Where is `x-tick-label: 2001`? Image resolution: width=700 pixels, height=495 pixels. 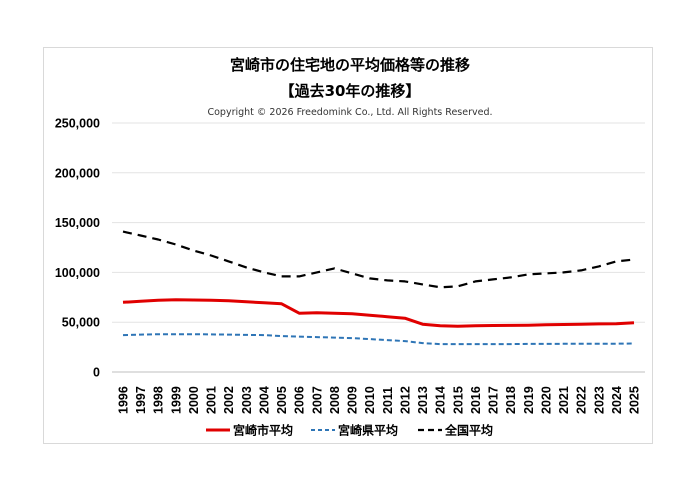
x-tick-label: 2001 is located at coordinates (212, 400).